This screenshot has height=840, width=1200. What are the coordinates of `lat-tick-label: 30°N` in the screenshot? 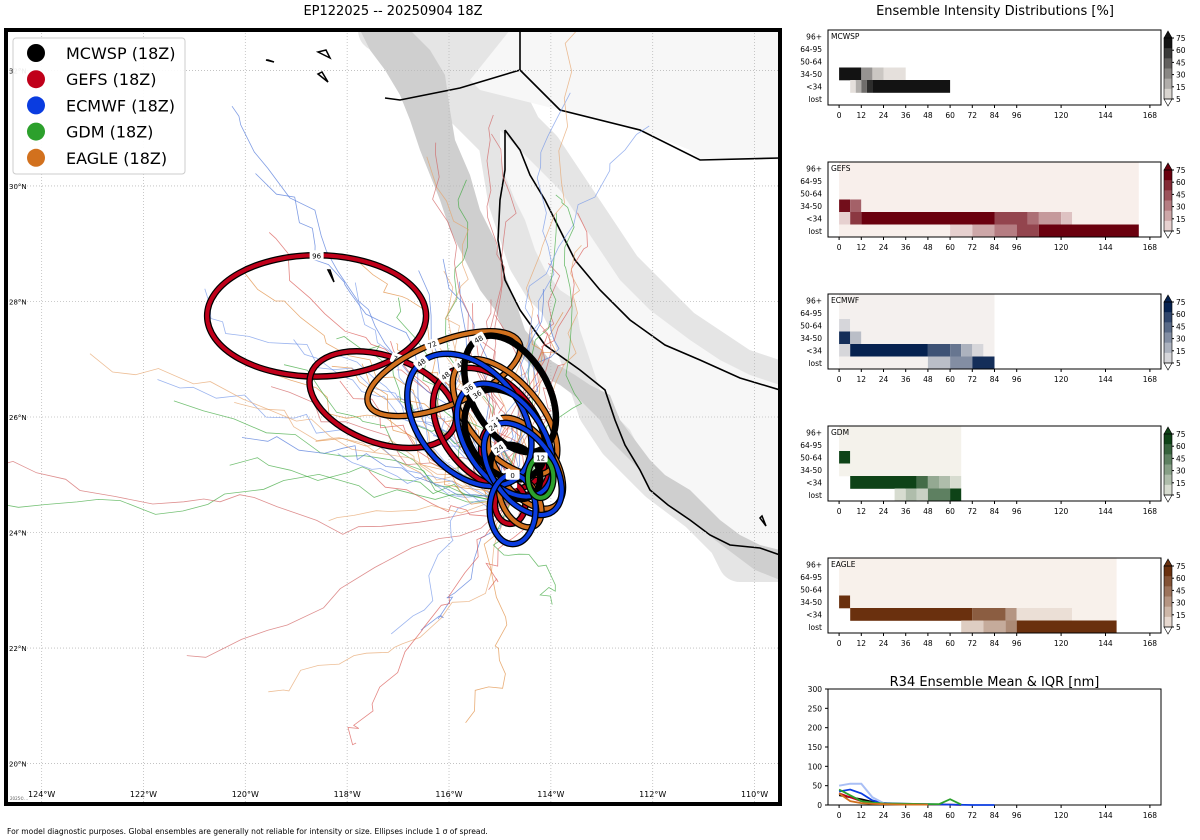 It's located at (18, 187).